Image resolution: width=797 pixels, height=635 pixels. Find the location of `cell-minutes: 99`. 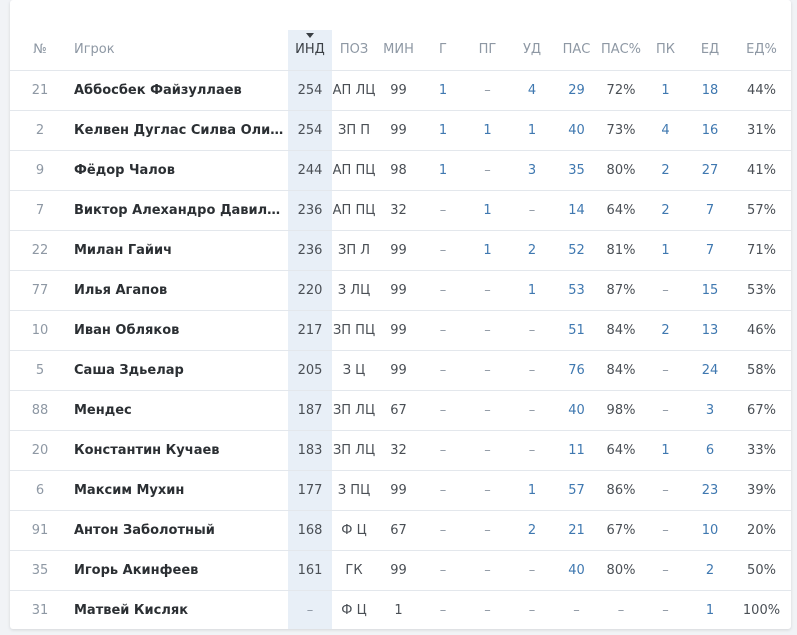

cell-minutes: 99 is located at coordinates (398, 490).